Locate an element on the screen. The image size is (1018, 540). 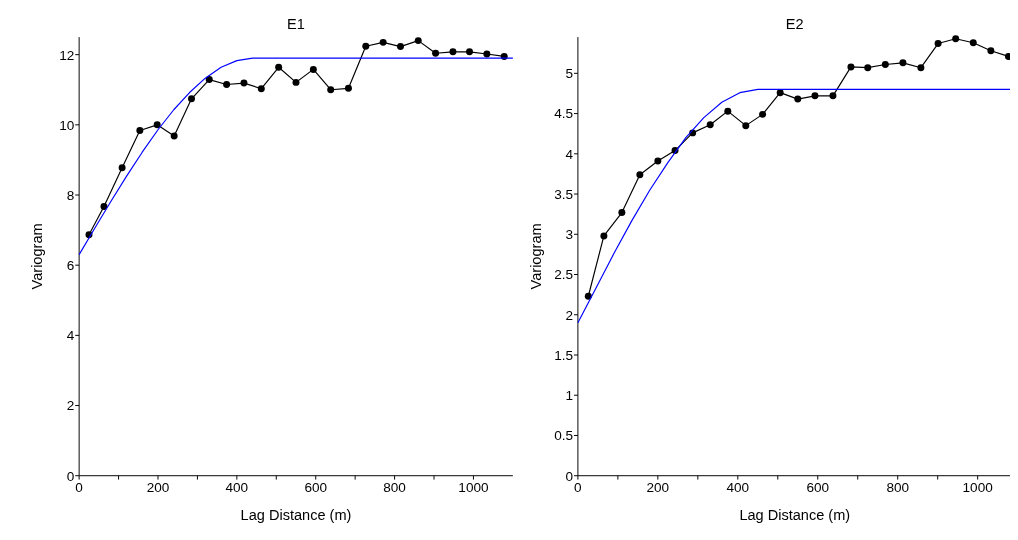
y-tick-label: 3.5 is located at coordinates (564, 194).